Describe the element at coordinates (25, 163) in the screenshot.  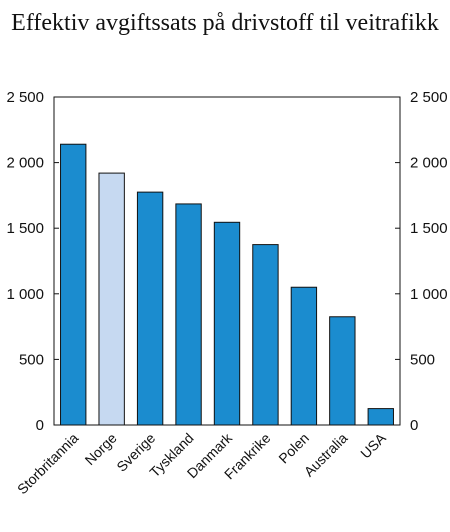
I see `y-tick-label-left: 2 000` at that location.